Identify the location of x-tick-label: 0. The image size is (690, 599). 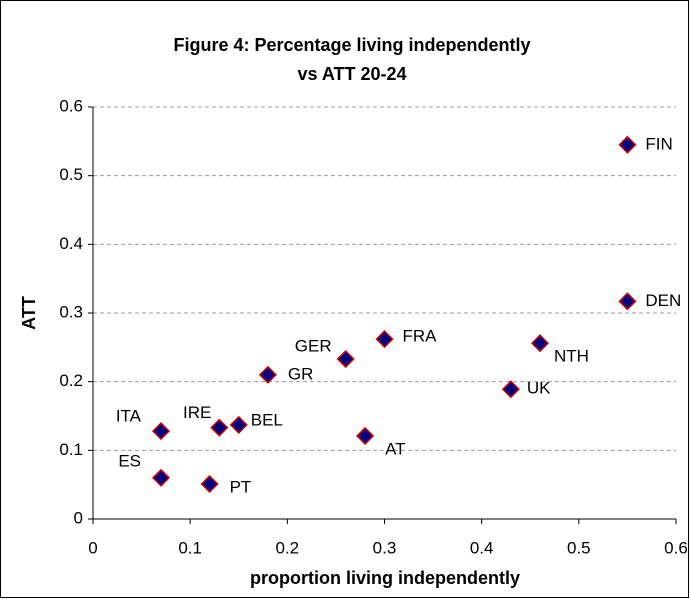
(92, 547).